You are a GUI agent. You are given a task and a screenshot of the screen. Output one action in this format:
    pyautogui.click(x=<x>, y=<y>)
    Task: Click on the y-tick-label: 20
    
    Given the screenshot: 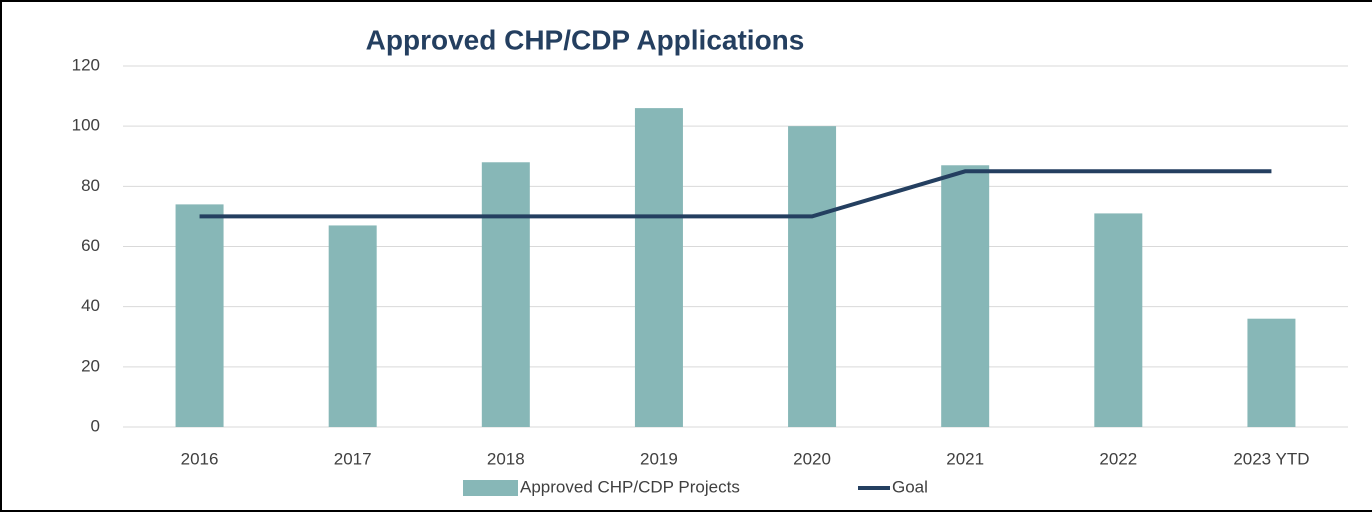 What is the action you would take?
    pyautogui.click(x=90, y=365)
    